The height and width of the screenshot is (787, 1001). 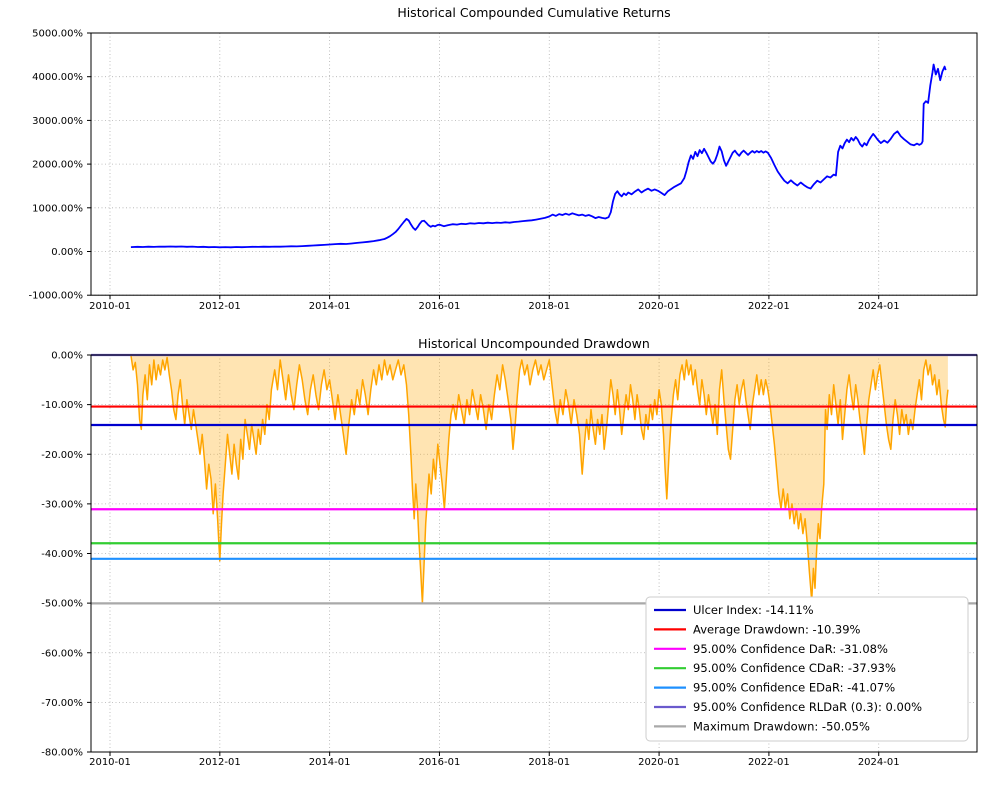 What do you see at coordinates (62, 455) in the screenshot?
I see `y-tick-label: -20.00%` at bounding box center [62, 455].